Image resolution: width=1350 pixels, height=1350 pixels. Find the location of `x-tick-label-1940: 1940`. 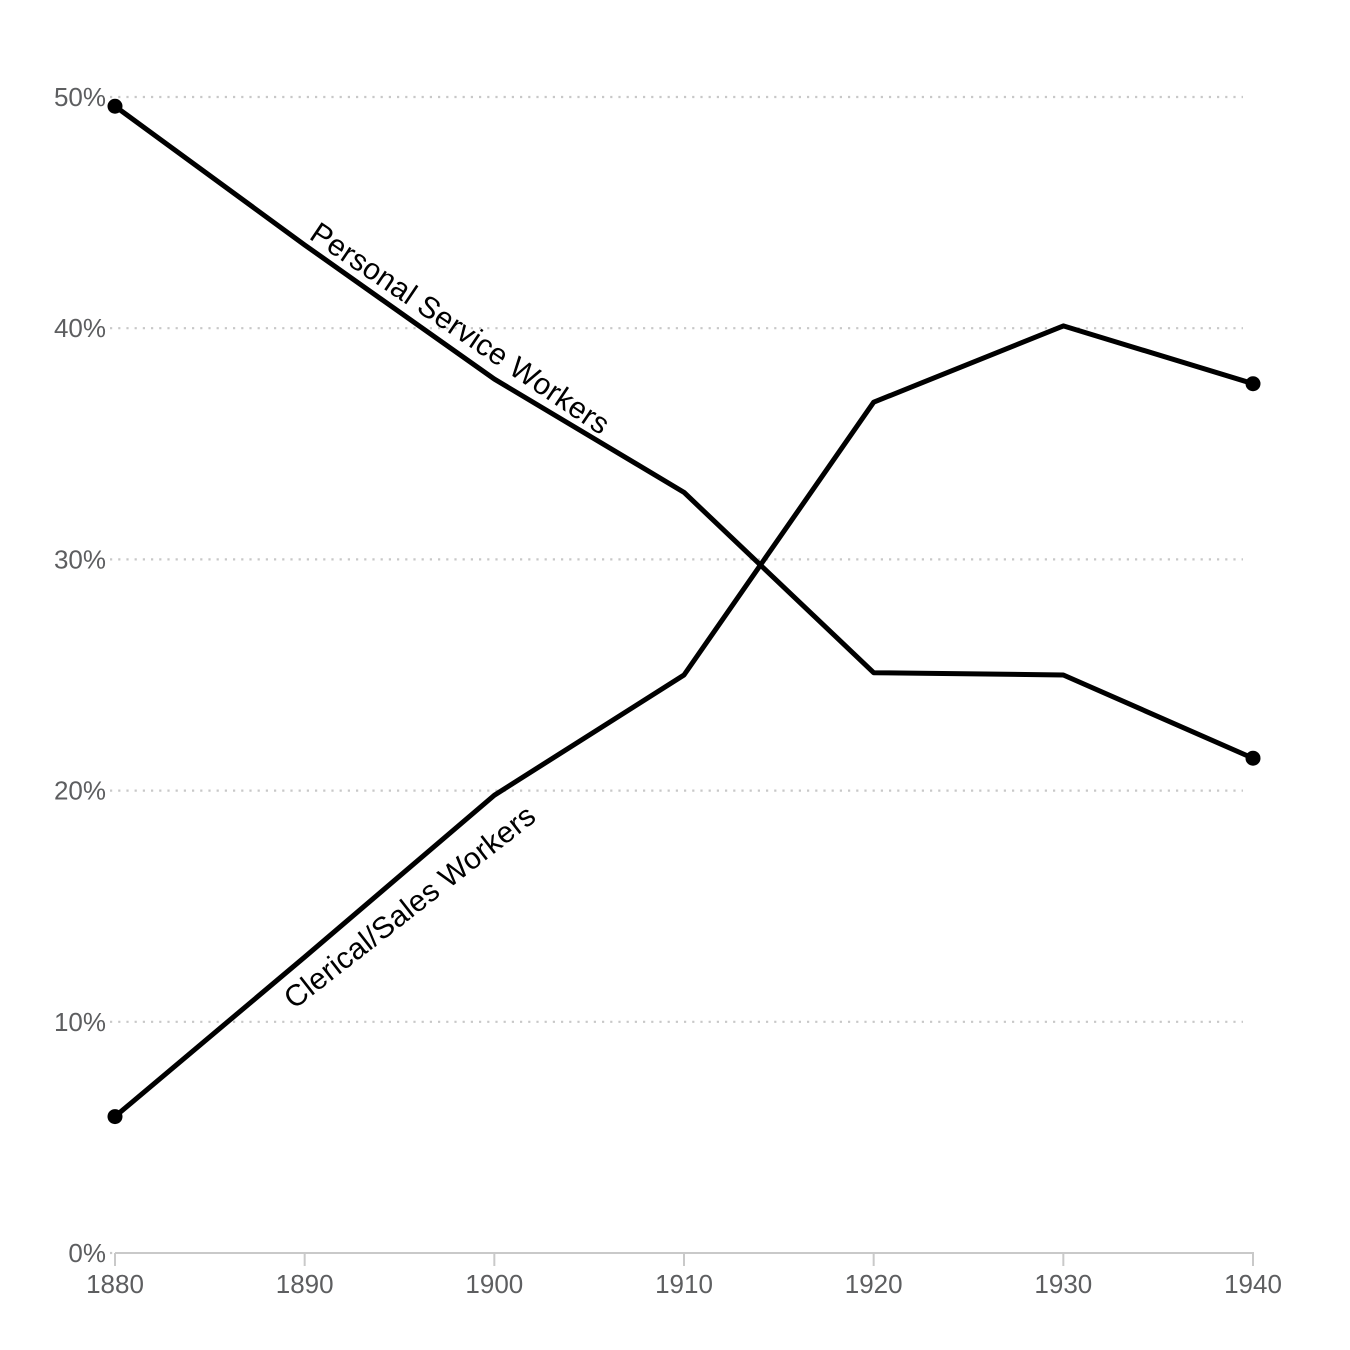

x-tick-label-1940: 1940 is located at coordinates (1253, 1284).